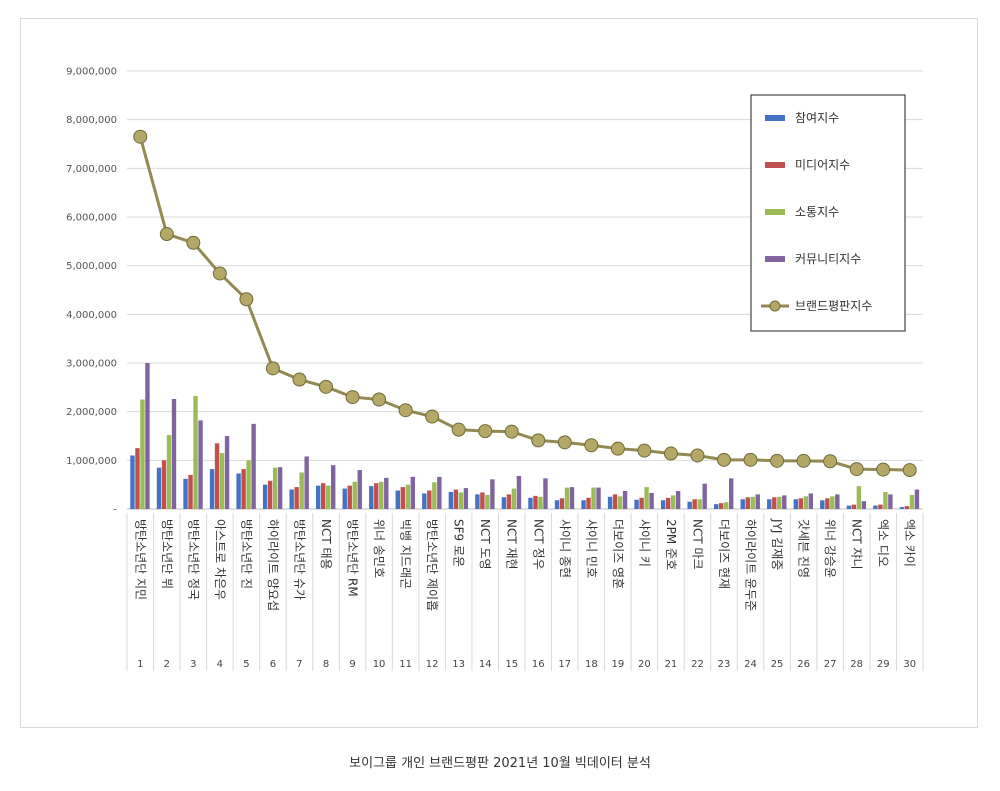  I want to click on rank-label: 2, so click(167, 664).